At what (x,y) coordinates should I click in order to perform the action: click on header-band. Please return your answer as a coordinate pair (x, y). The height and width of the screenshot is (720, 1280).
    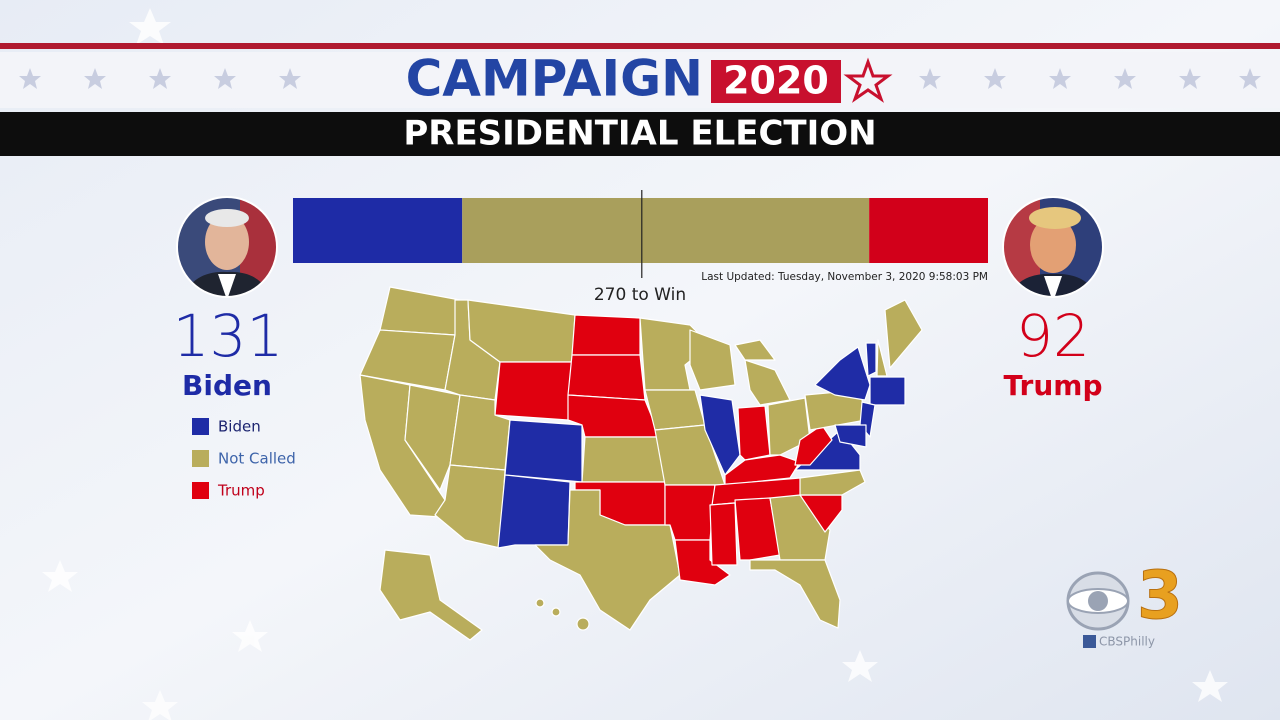
    Looking at the image, I should click on (640, 80).